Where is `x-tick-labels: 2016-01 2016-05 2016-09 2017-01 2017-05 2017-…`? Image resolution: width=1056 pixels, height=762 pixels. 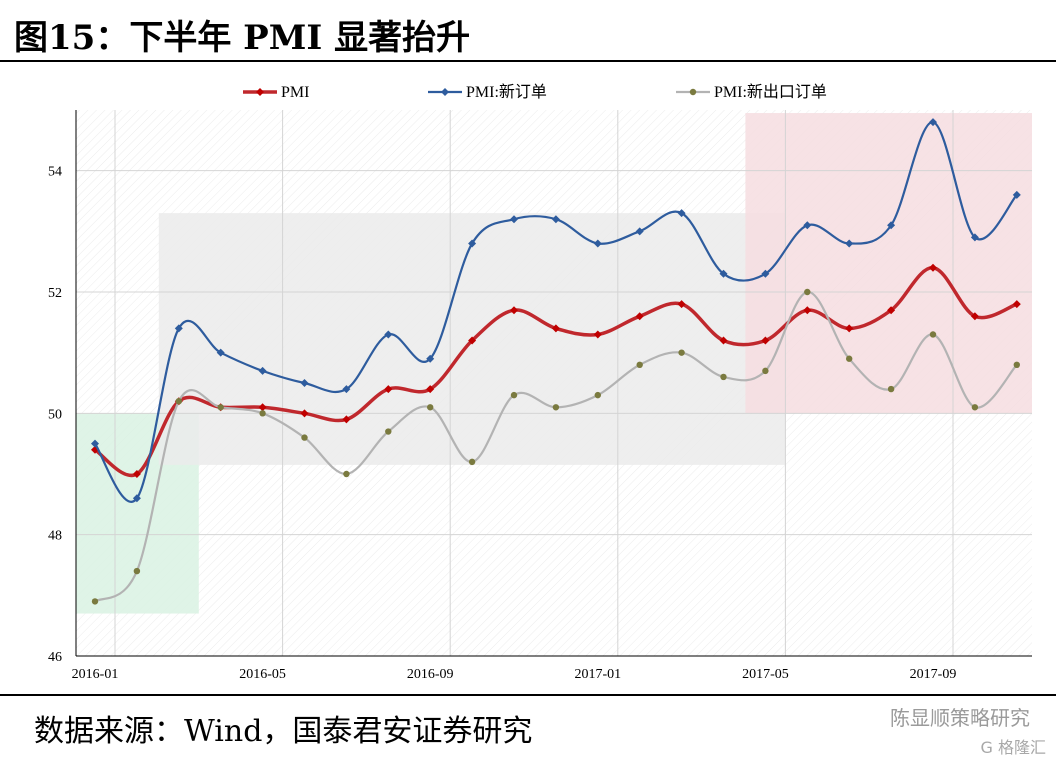 x-tick-labels: 2016-01 2016-05 2016-09 2017-01 2017-05 2017-… is located at coordinates (514, 674).